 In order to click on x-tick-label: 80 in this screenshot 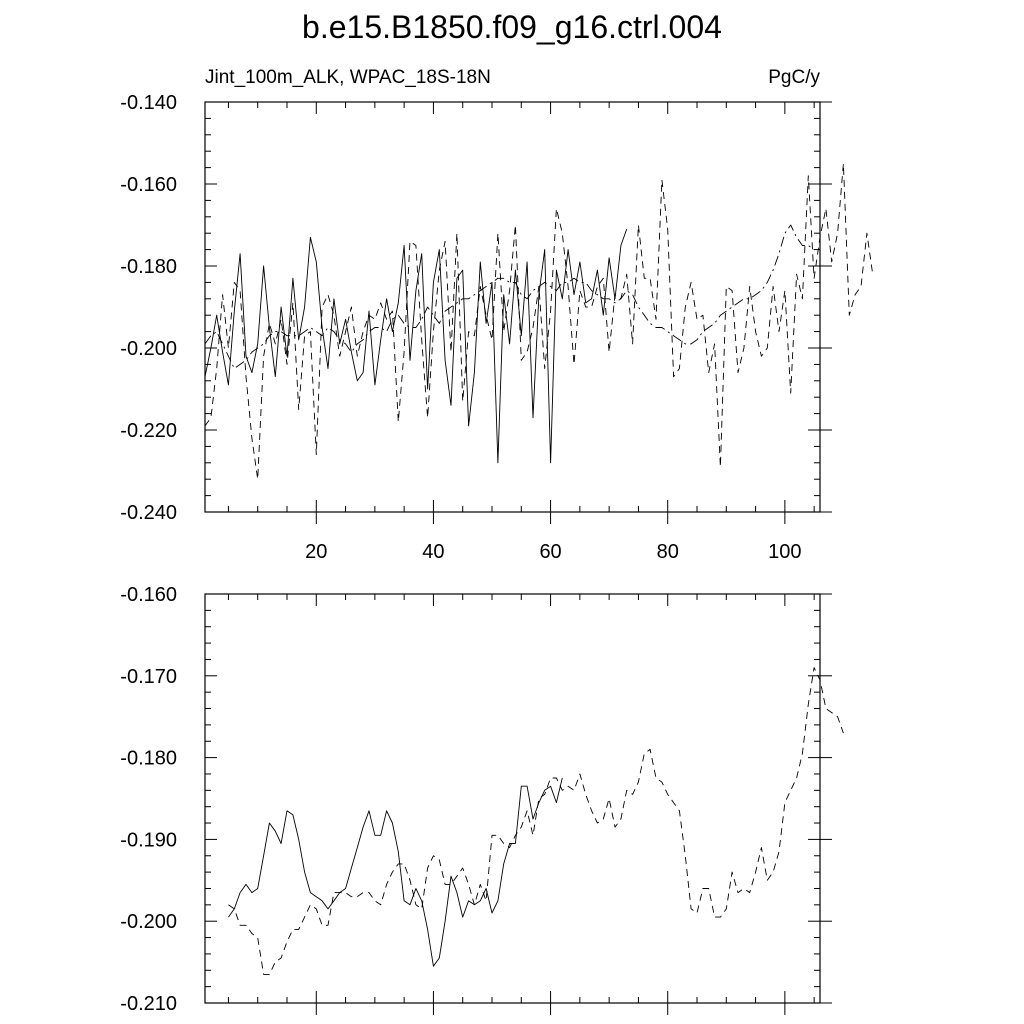, I will do `click(668, 552)`.